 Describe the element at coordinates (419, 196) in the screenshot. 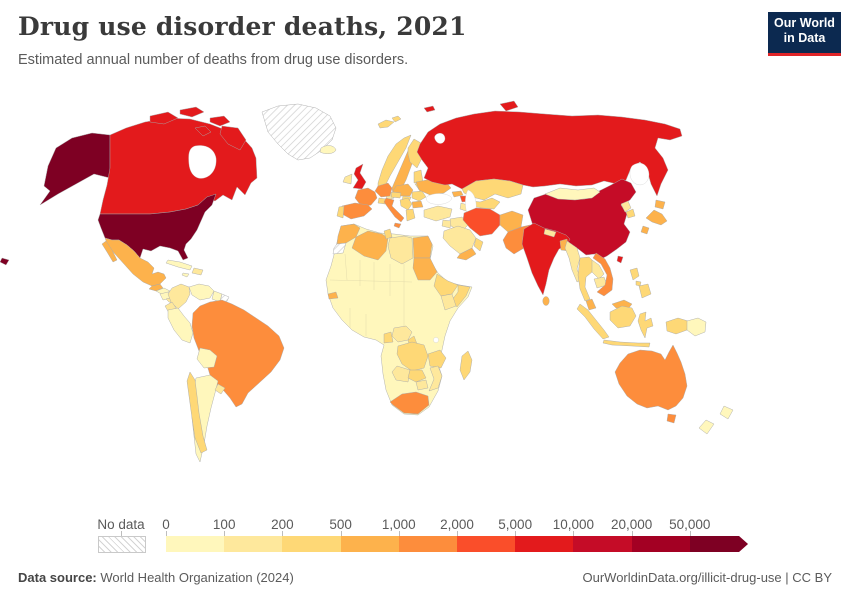

I see `country-romania` at that location.